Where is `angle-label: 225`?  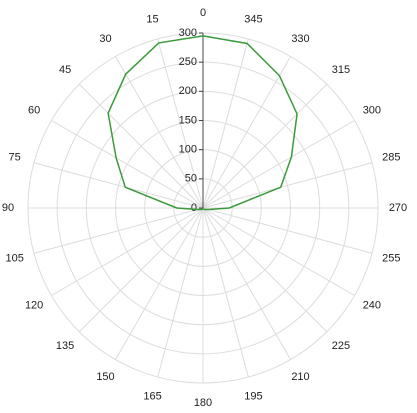
angle-label: 225 is located at coordinates (341, 346).